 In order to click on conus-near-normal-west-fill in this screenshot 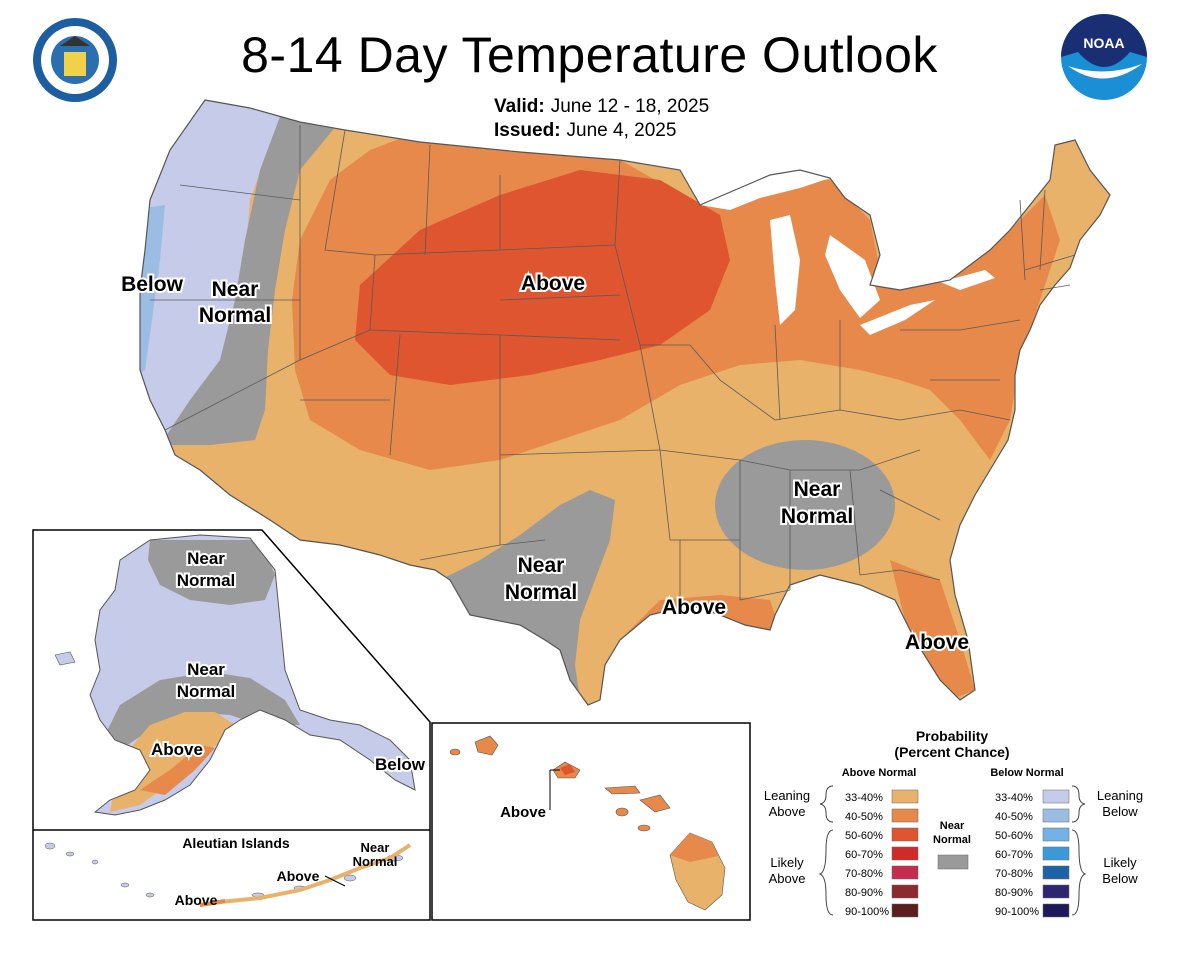, I will do `click(252, 272)`.